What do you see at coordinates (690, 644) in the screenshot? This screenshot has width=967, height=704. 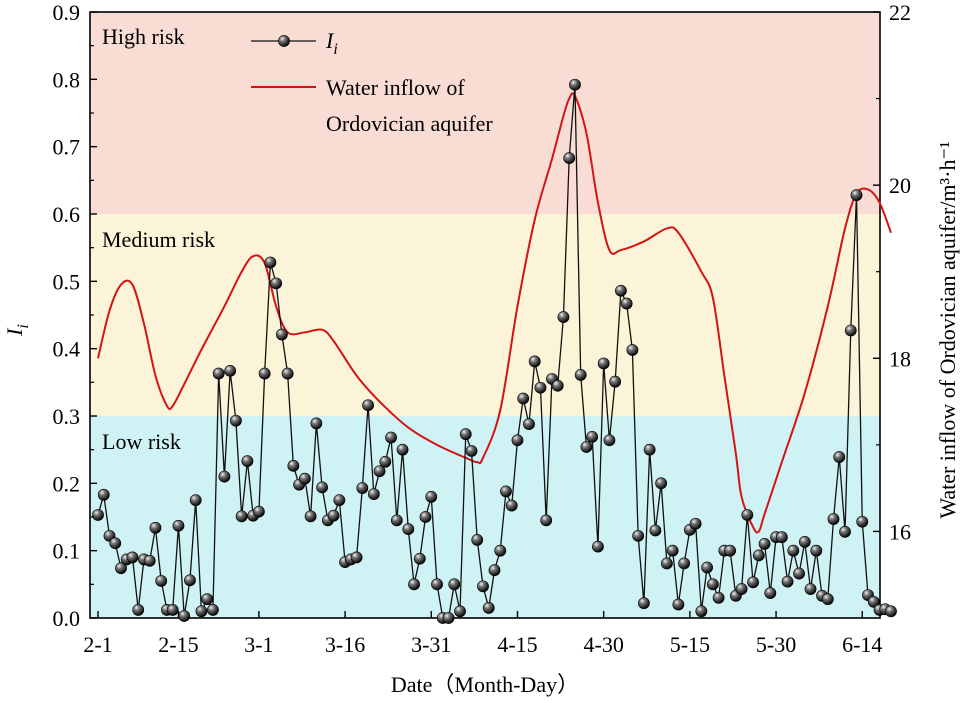 I see `x-tick-label-7: 5-15` at bounding box center [690, 644].